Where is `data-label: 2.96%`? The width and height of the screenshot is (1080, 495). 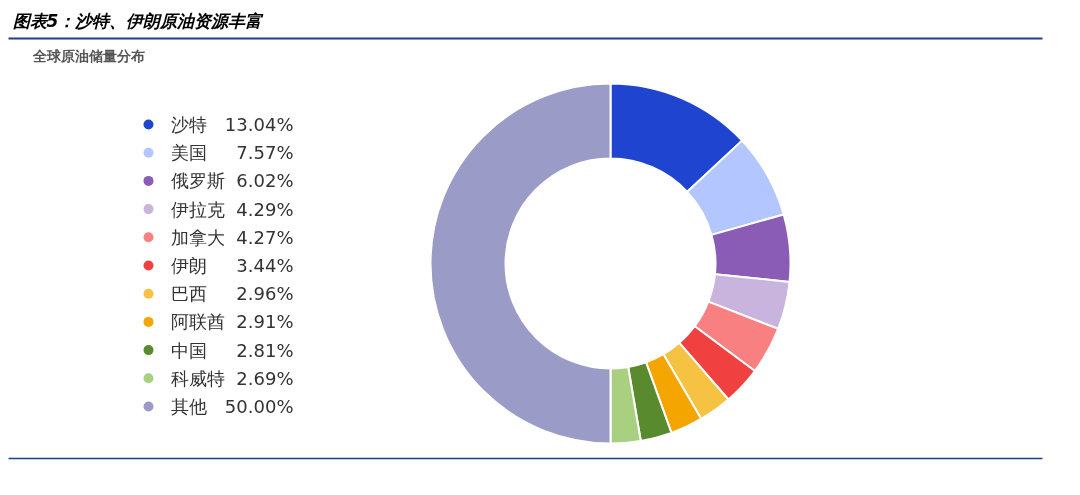
data-label: 2.96% is located at coordinates (265, 294).